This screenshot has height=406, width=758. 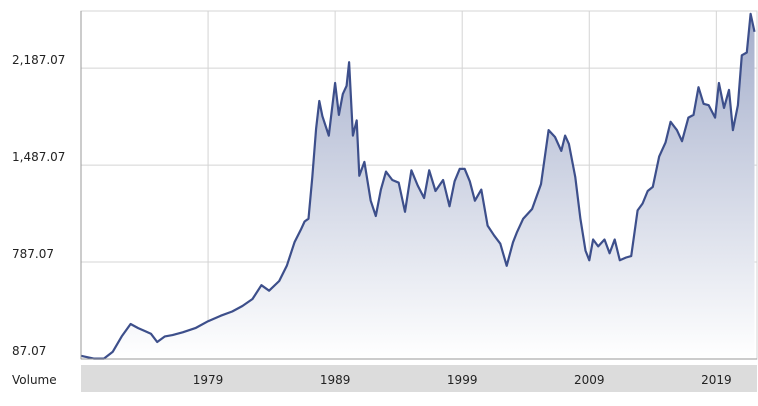 What do you see at coordinates (335, 380) in the screenshot?
I see `x-tick-label: 1989` at bounding box center [335, 380].